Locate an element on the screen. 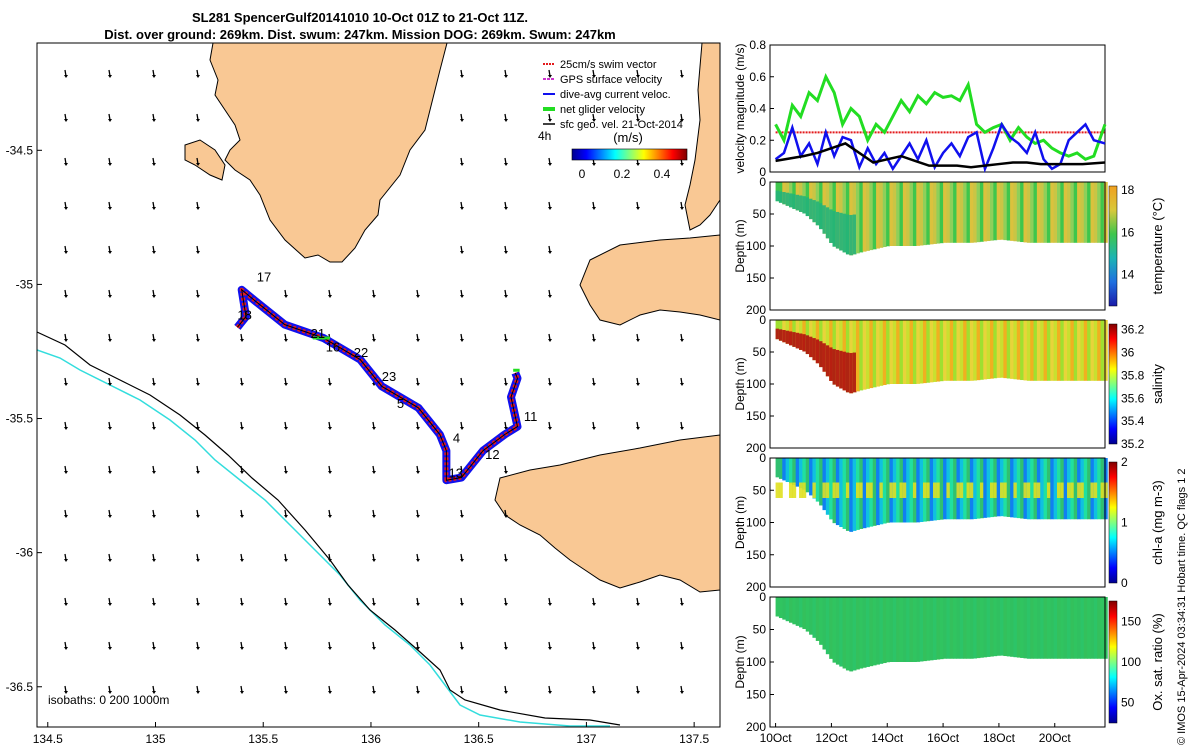 The width and height of the screenshot is (1200, 750). legend-label: 25cm/s swim vector is located at coordinates (608, 65).